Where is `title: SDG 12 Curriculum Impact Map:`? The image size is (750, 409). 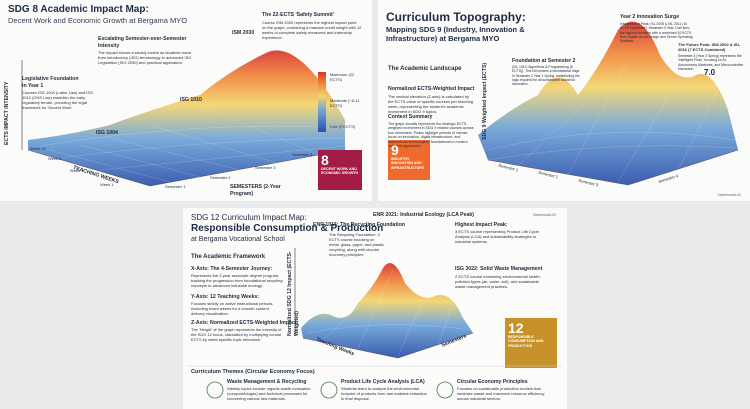 title: SDG 12 Curriculum Impact Map: is located at coordinates (249, 217).